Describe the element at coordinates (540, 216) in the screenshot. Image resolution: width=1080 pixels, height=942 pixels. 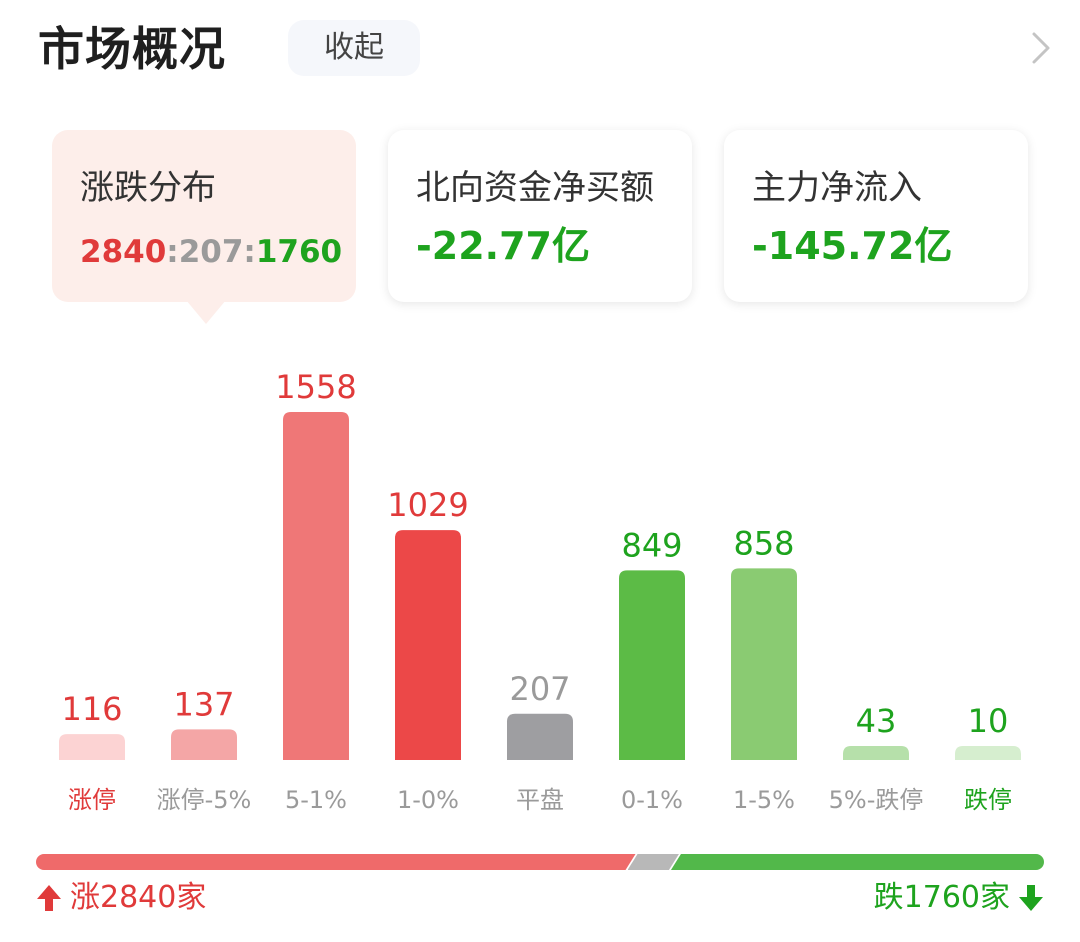
I see `card-northbound-net-buy: 北向资金净买额 -22.77亿` at that location.